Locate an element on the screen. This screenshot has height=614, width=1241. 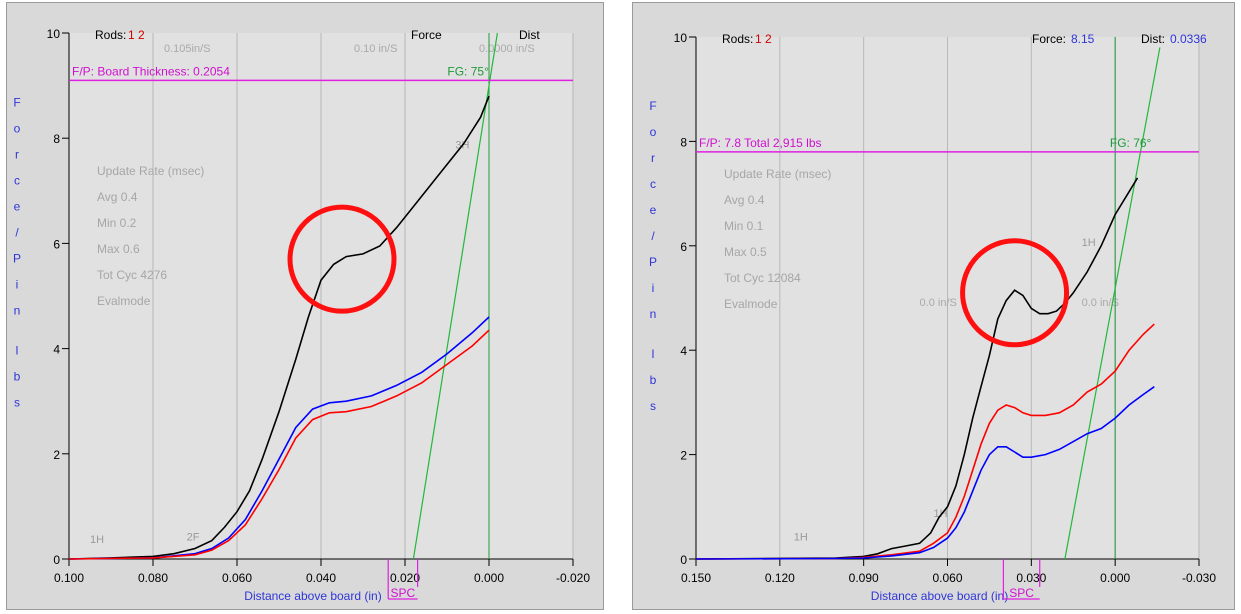
faint-speed-label: 0.105in/S is located at coordinates (187, 49).